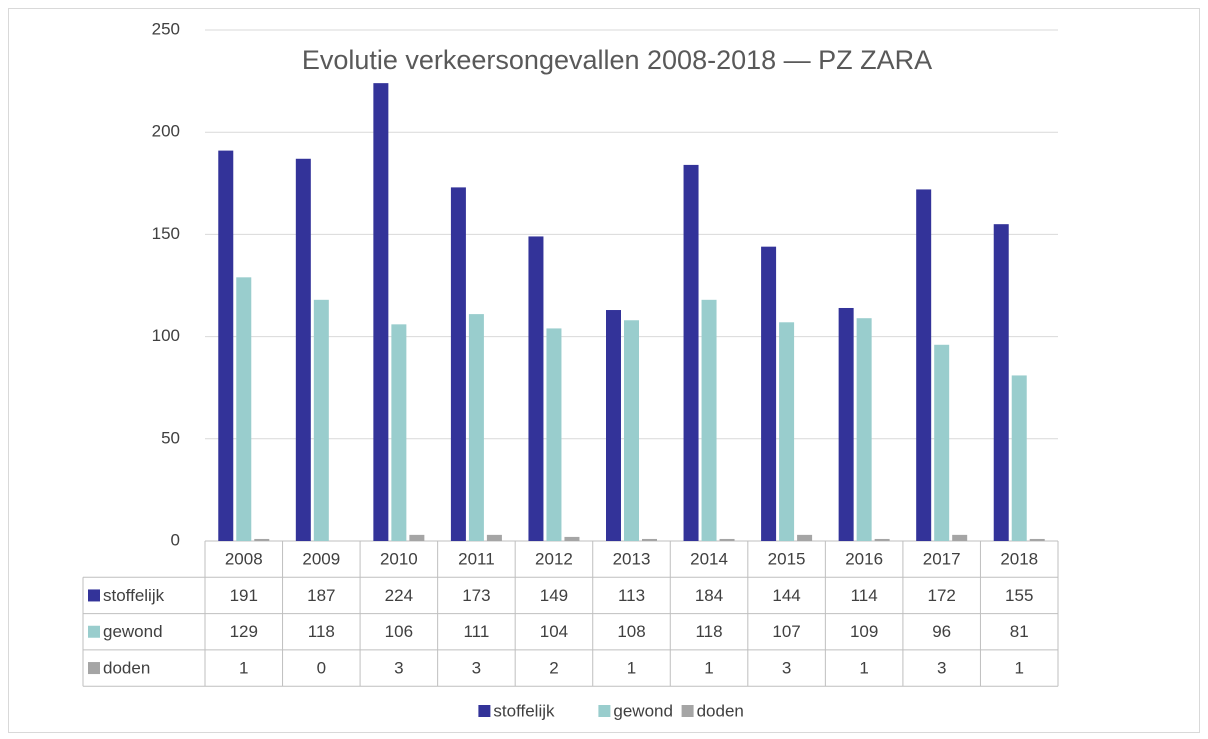 The image size is (1208, 739). What do you see at coordinates (1019, 631) in the screenshot?
I see `table-value: 81` at bounding box center [1019, 631].